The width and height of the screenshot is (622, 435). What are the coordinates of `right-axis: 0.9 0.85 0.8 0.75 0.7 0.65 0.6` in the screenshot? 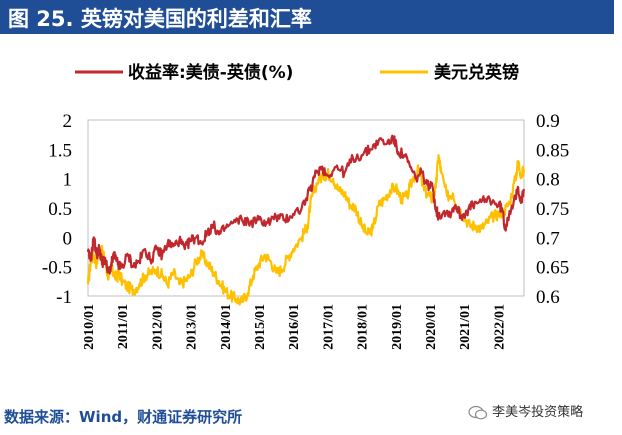 It's located at (552, 209).